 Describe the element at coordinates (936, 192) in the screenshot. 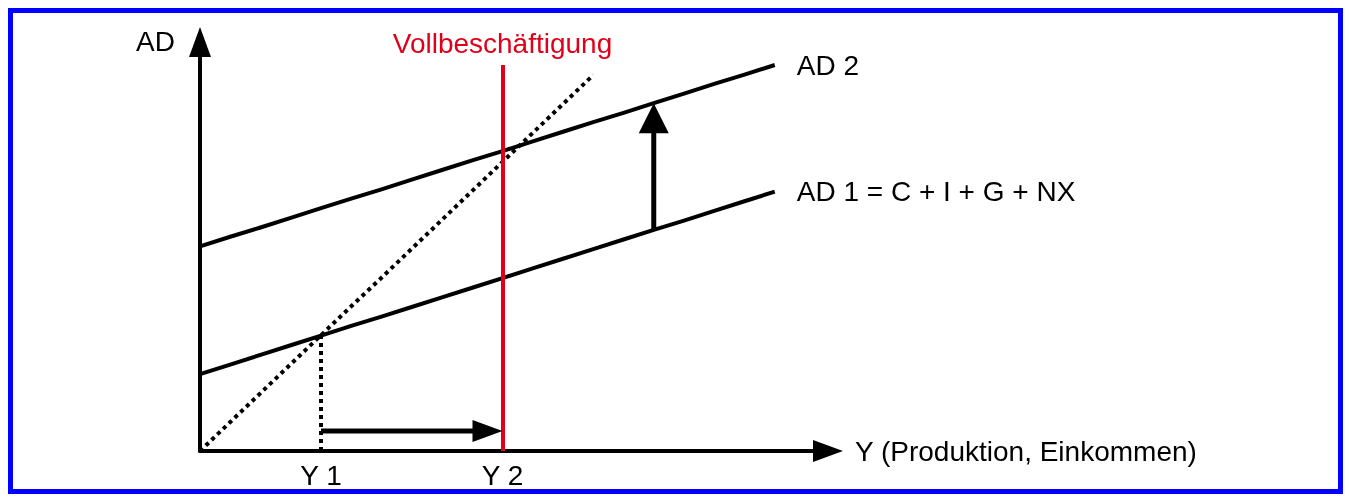

I see `series-label: AD 1 = C + I + G + NX` at that location.